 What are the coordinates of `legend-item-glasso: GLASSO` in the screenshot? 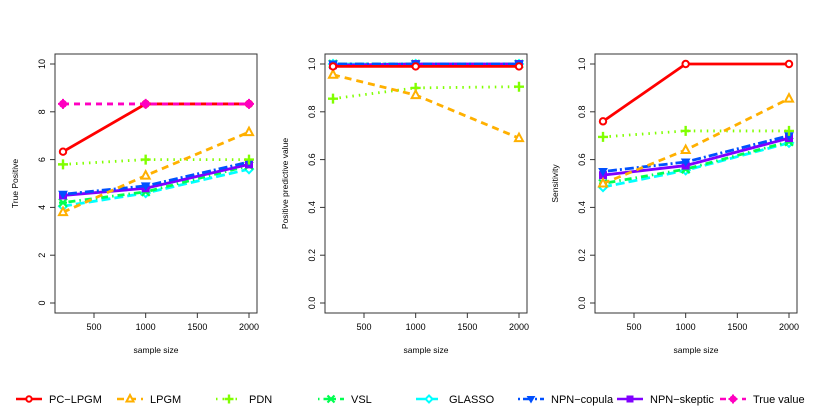 It's located at (455, 400).